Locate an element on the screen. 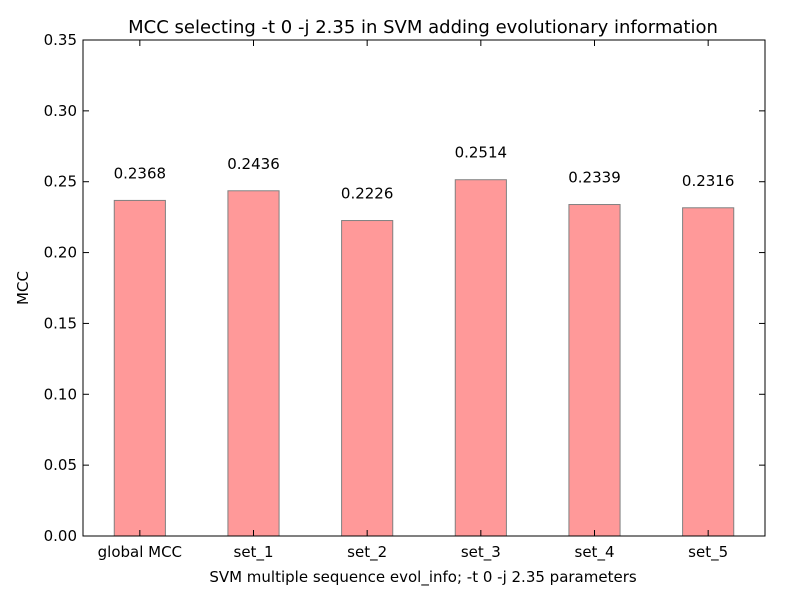 The width and height of the screenshot is (800, 600). y-tick-label: 0.30 is located at coordinates (60, 111).